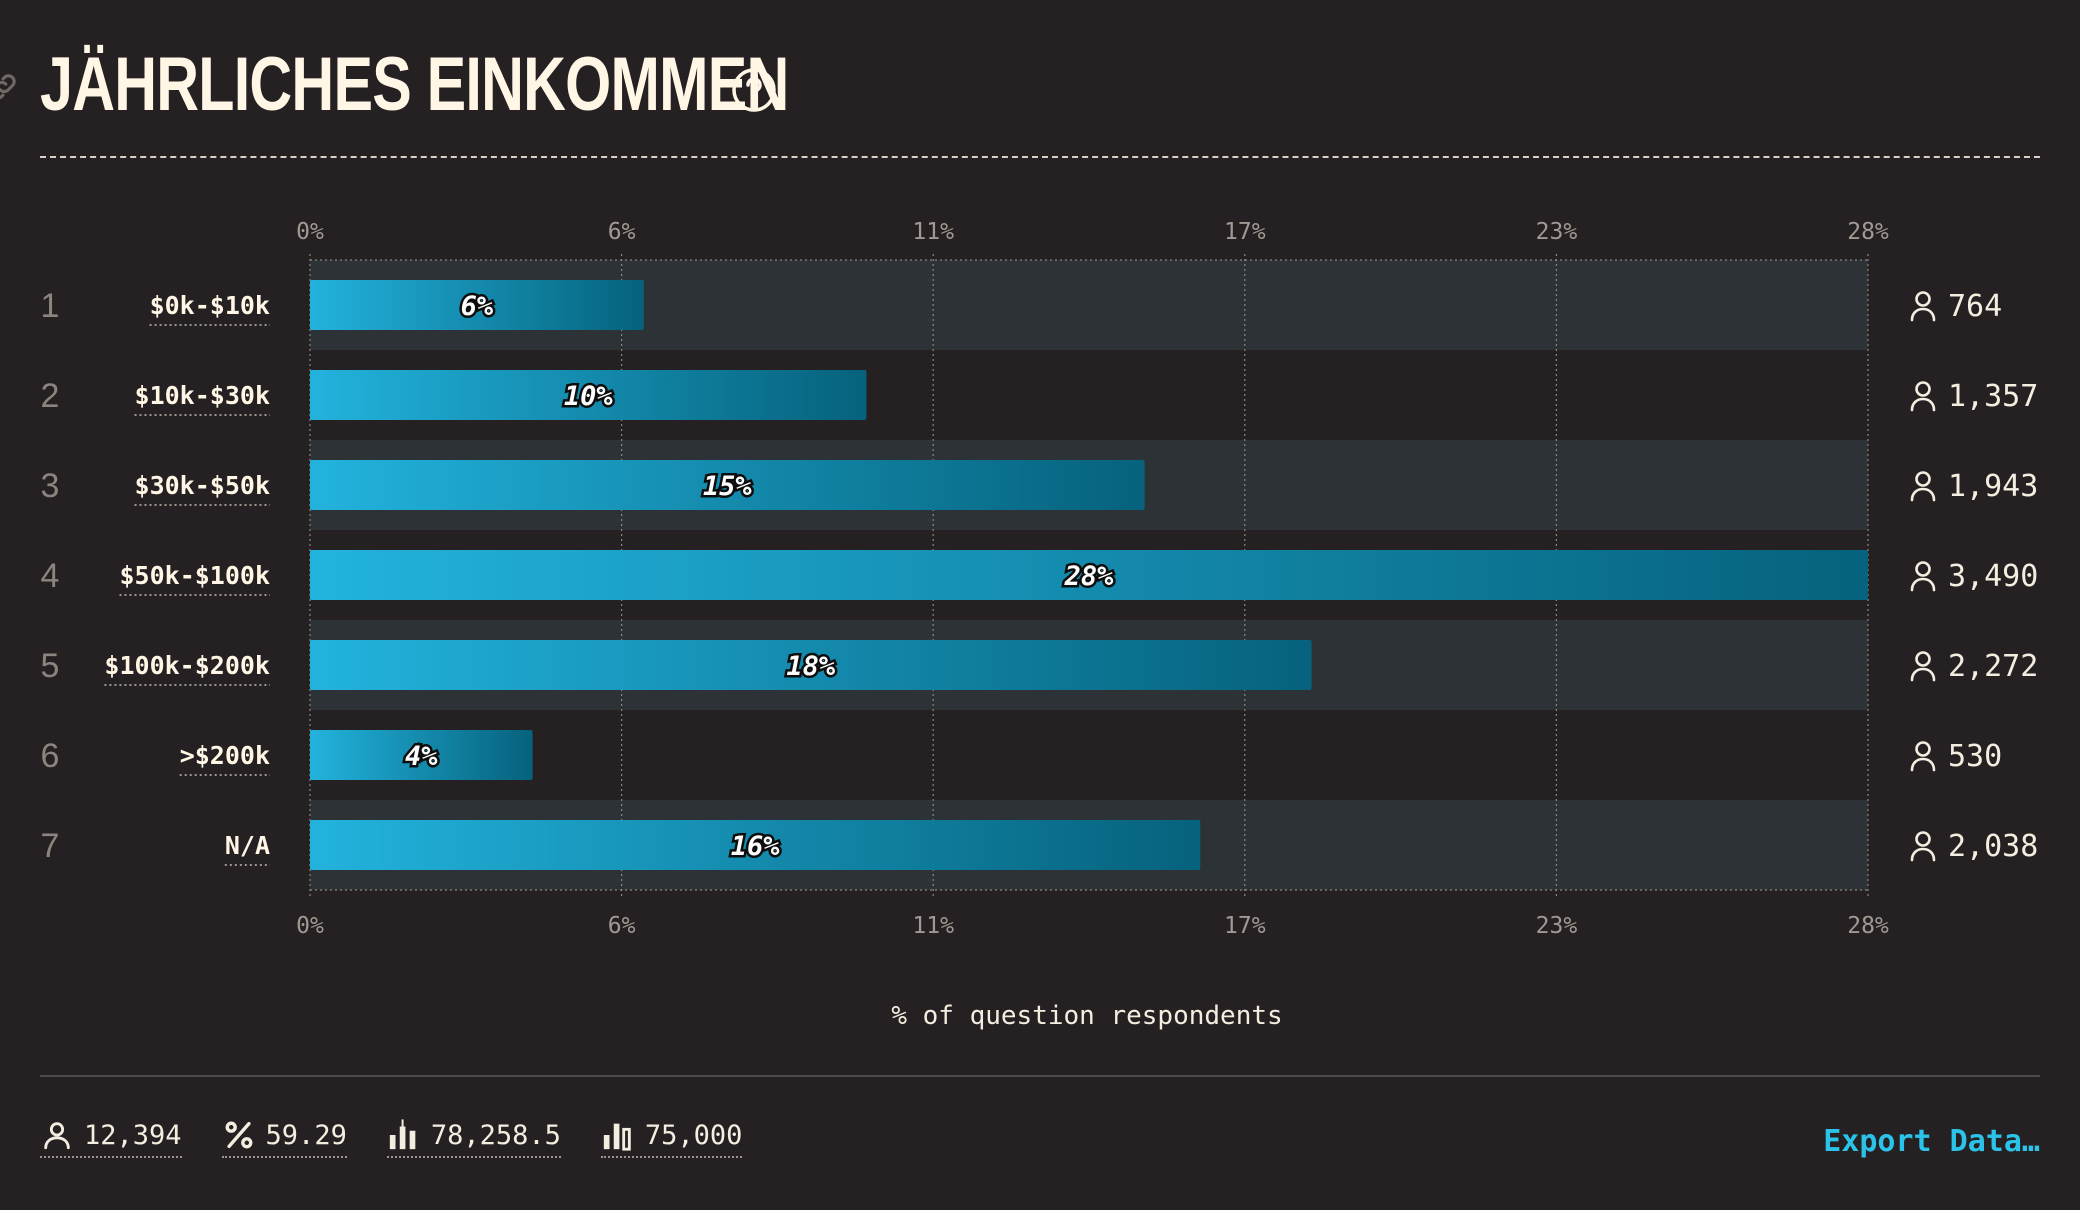 This screenshot has width=2080, height=1210. I want to click on category-label: $10k-$30k, so click(202, 395).